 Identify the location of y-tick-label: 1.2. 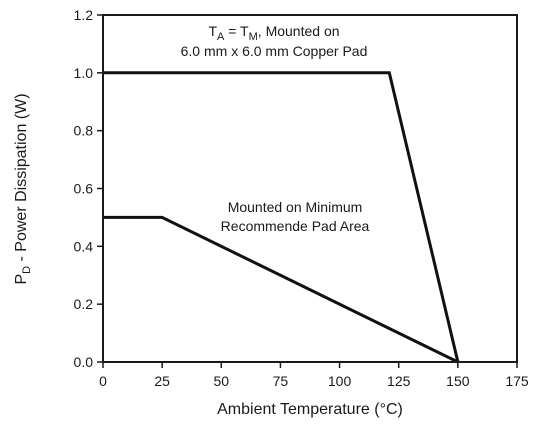
(84, 15).